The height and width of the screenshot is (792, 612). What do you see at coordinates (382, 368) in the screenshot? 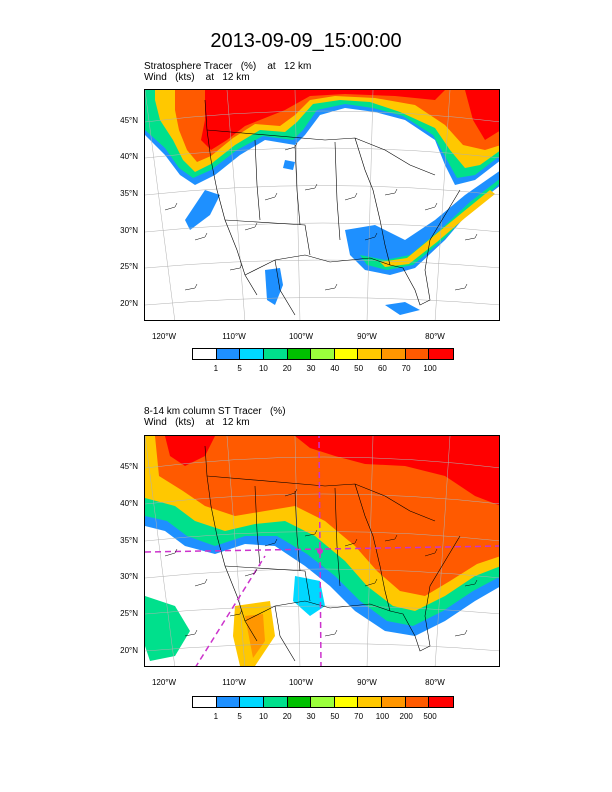
I see `colorbar-tick-label: 60` at bounding box center [382, 368].